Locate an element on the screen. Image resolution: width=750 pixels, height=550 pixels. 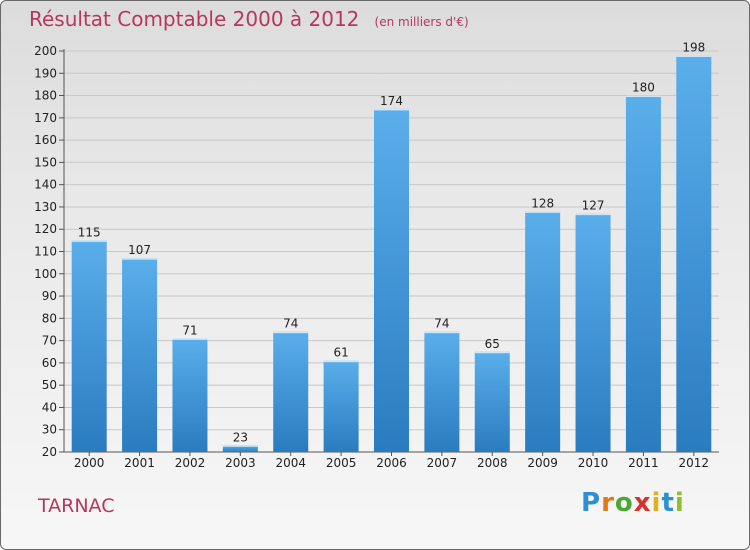
x-tick-label: 2005 is located at coordinates (341, 463).